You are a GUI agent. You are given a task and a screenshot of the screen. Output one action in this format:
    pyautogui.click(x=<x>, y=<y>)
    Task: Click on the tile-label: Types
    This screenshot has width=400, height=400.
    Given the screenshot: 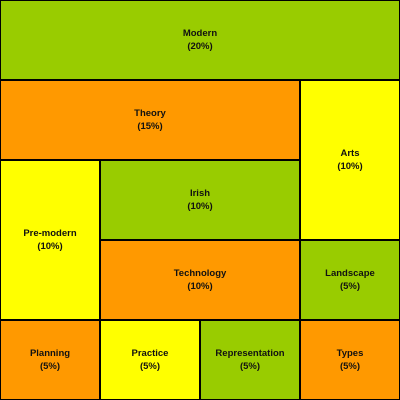 What is the action you would take?
    pyautogui.click(x=350, y=353)
    